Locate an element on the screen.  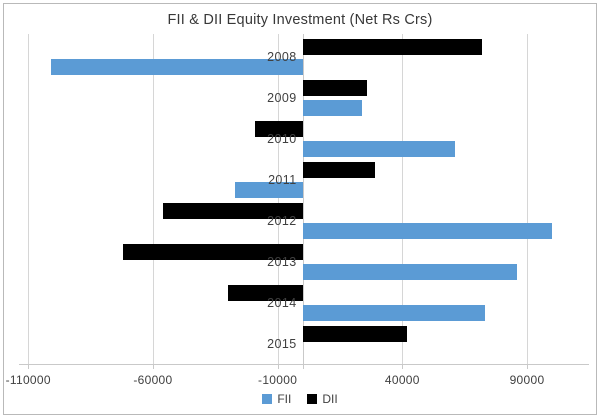
category-label-2013: 2013 is located at coordinates (282, 261).